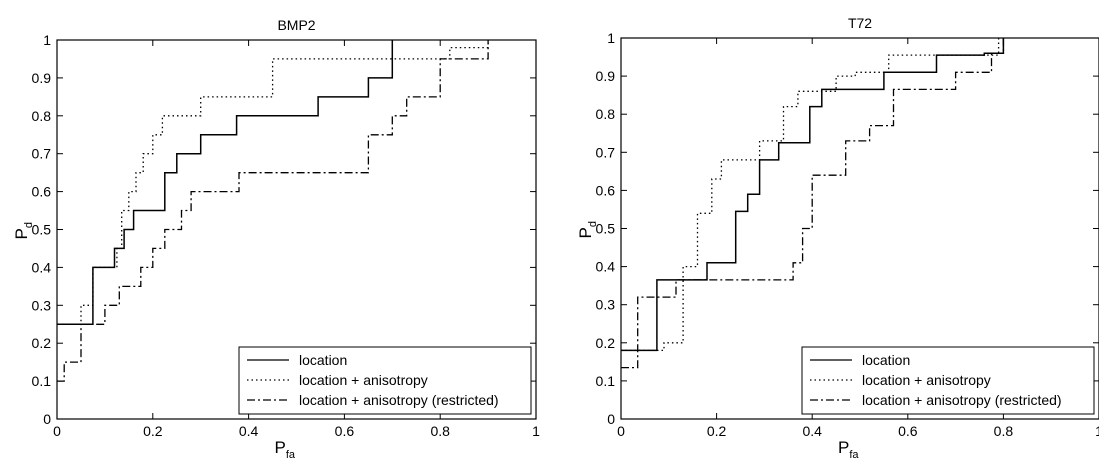 The width and height of the screenshot is (1099, 464). What do you see at coordinates (296, 25) in the screenshot?
I see `chart-title: BMP2` at bounding box center [296, 25].